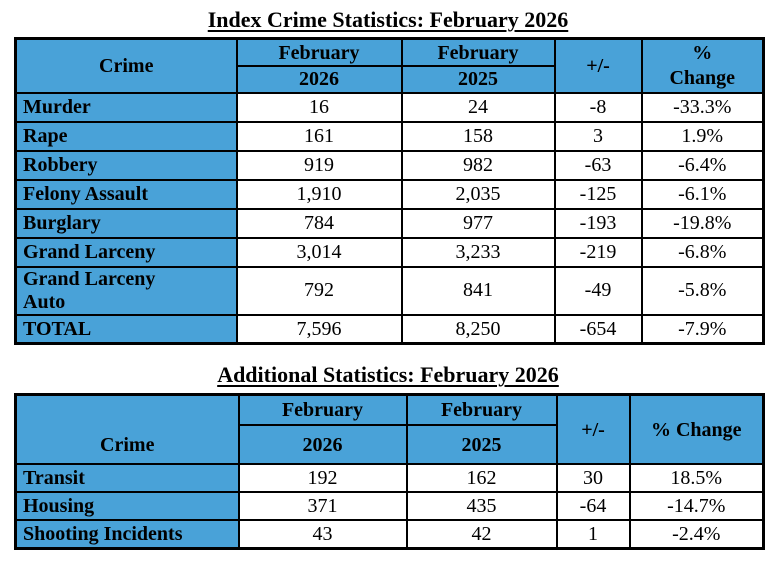  Describe the element at coordinates (598, 136) in the screenshot. I see `plus-minus-value-cell: 3` at that location.